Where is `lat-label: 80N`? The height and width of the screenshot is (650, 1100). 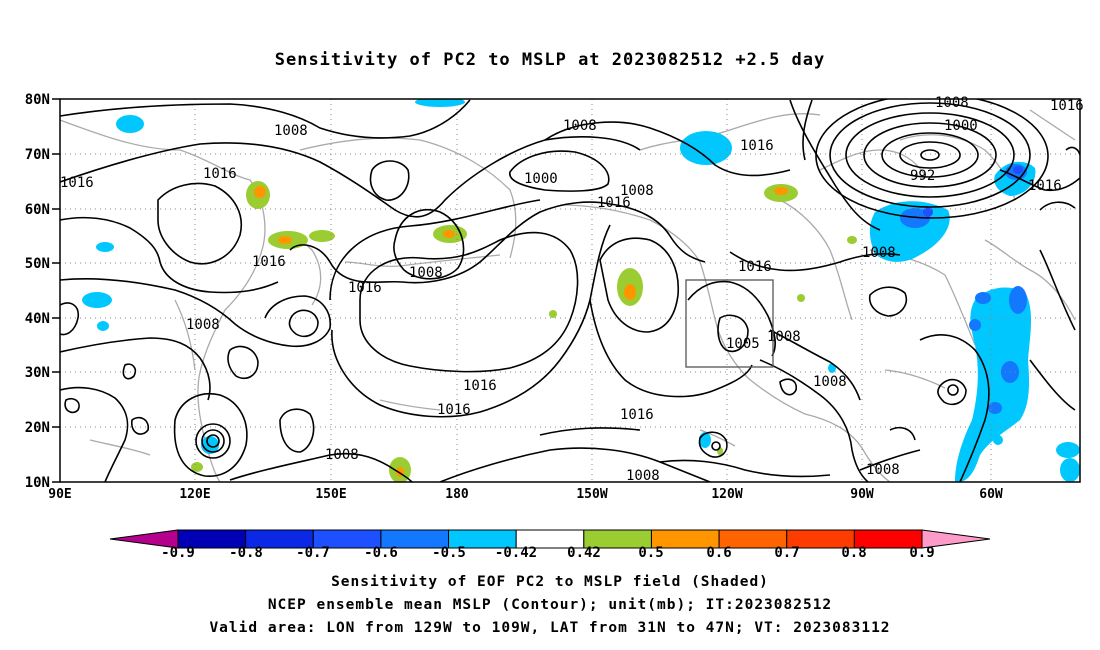 lat-label: 80N is located at coordinates (37, 100).